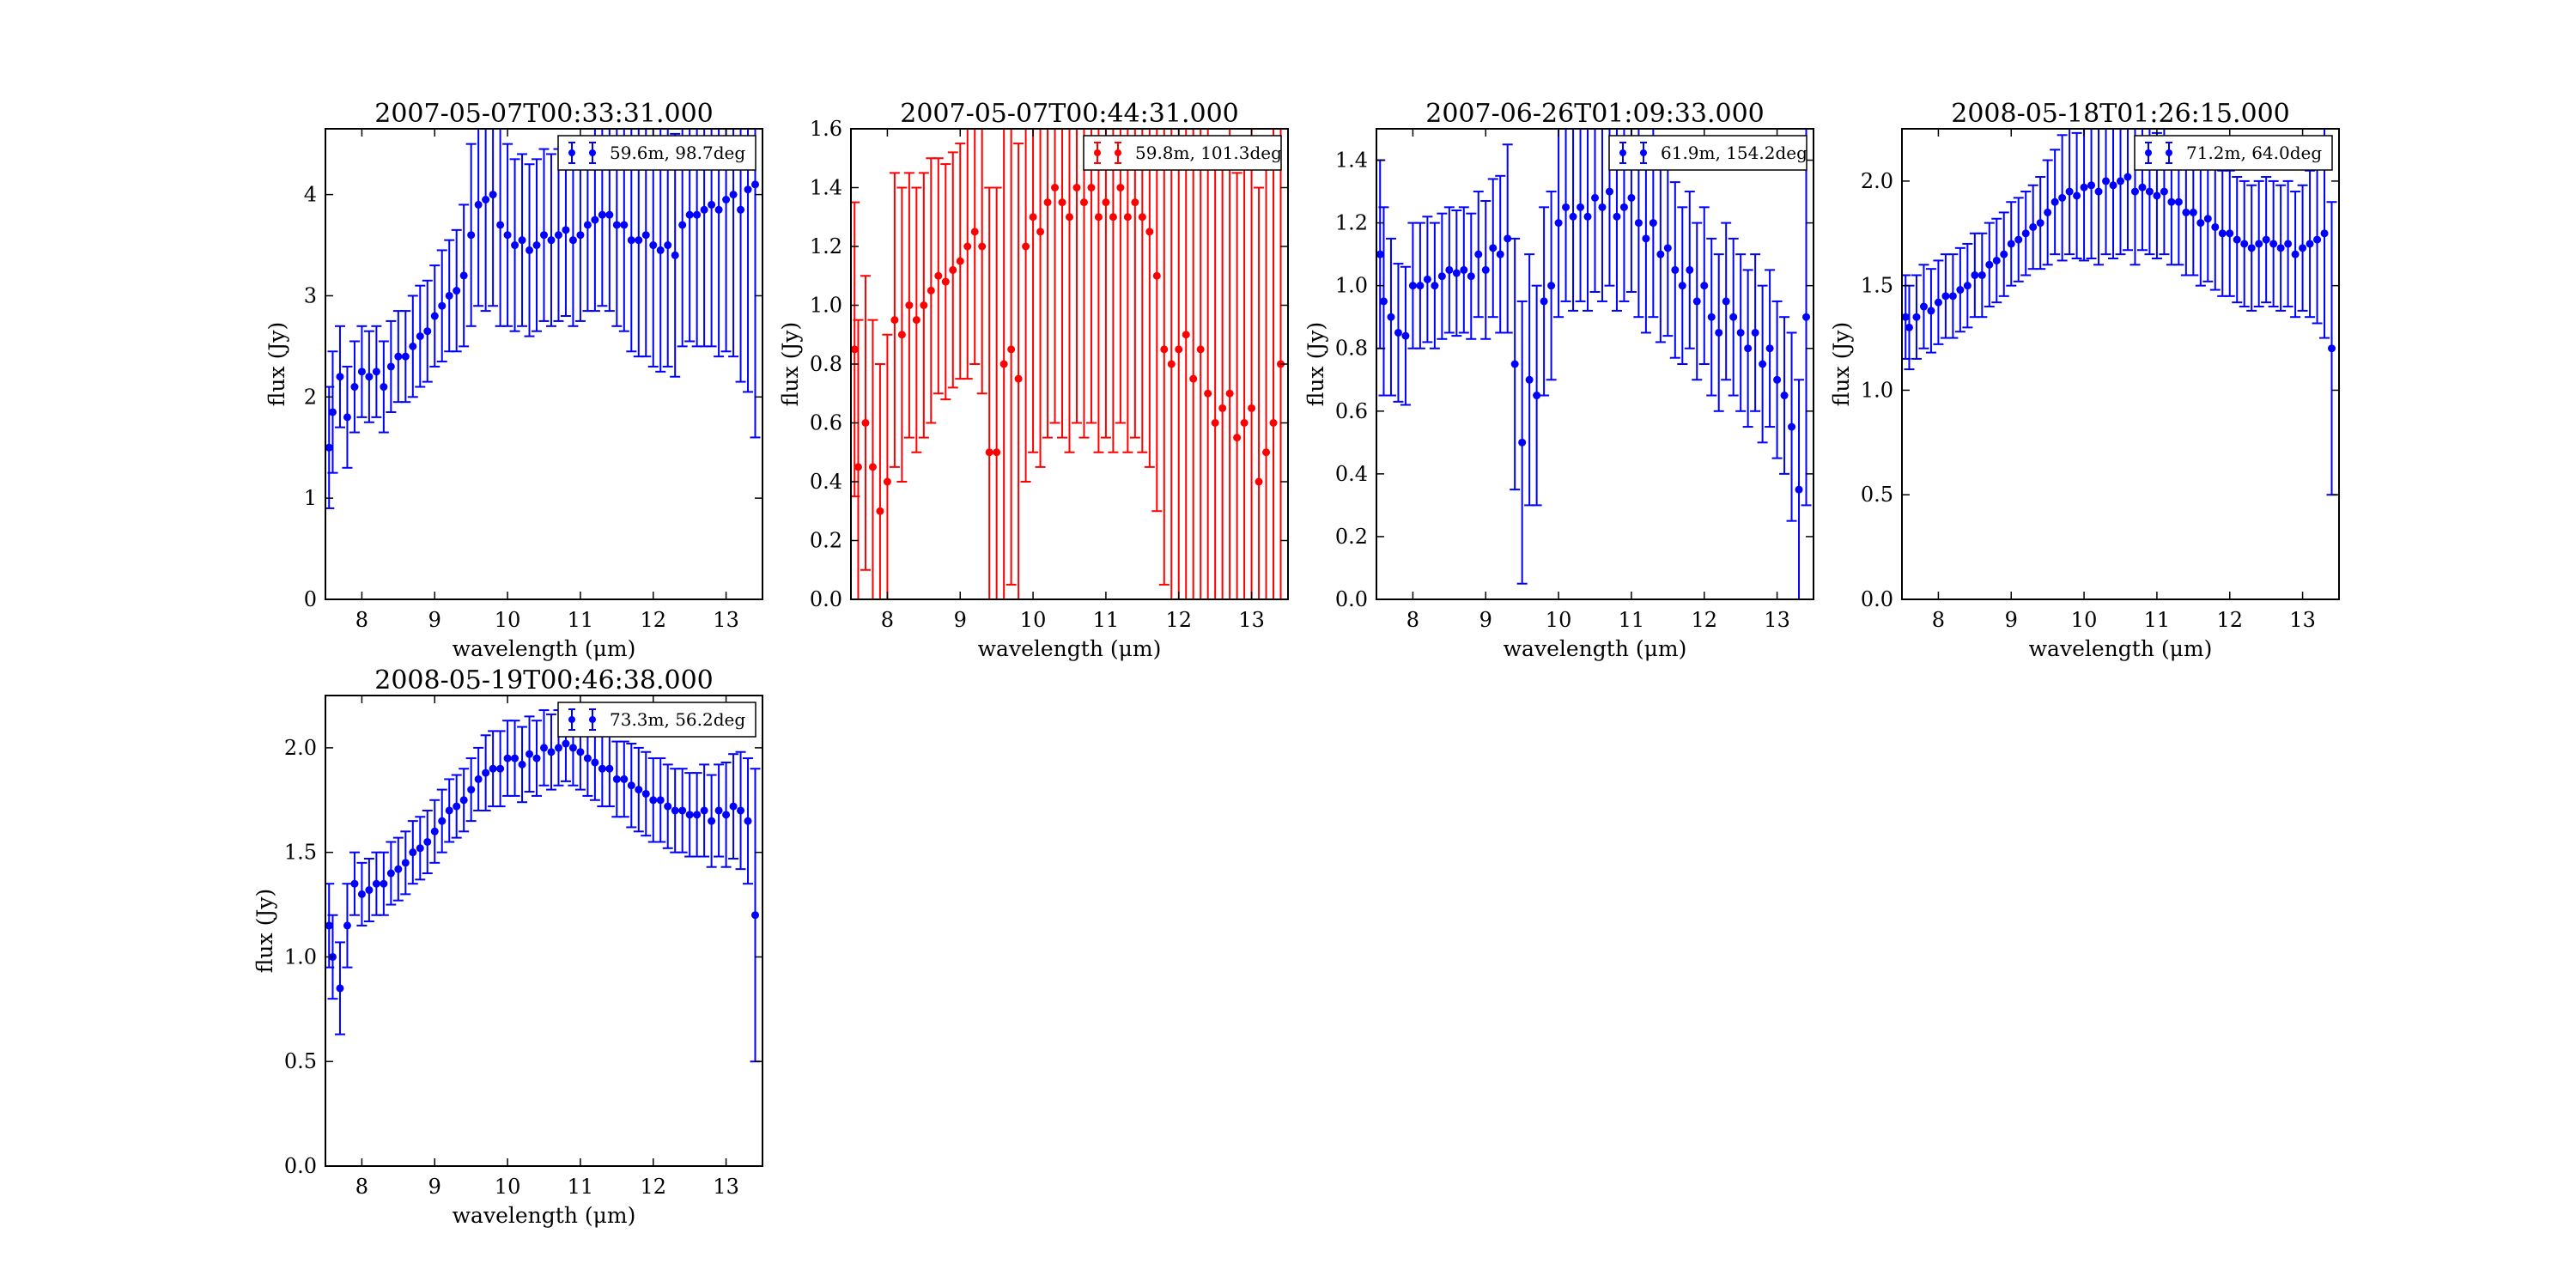 The width and height of the screenshot is (2576, 1288). Describe the element at coordinates (726, 1187) in the screenshot. I see `x-tick-label: 13` at that location.